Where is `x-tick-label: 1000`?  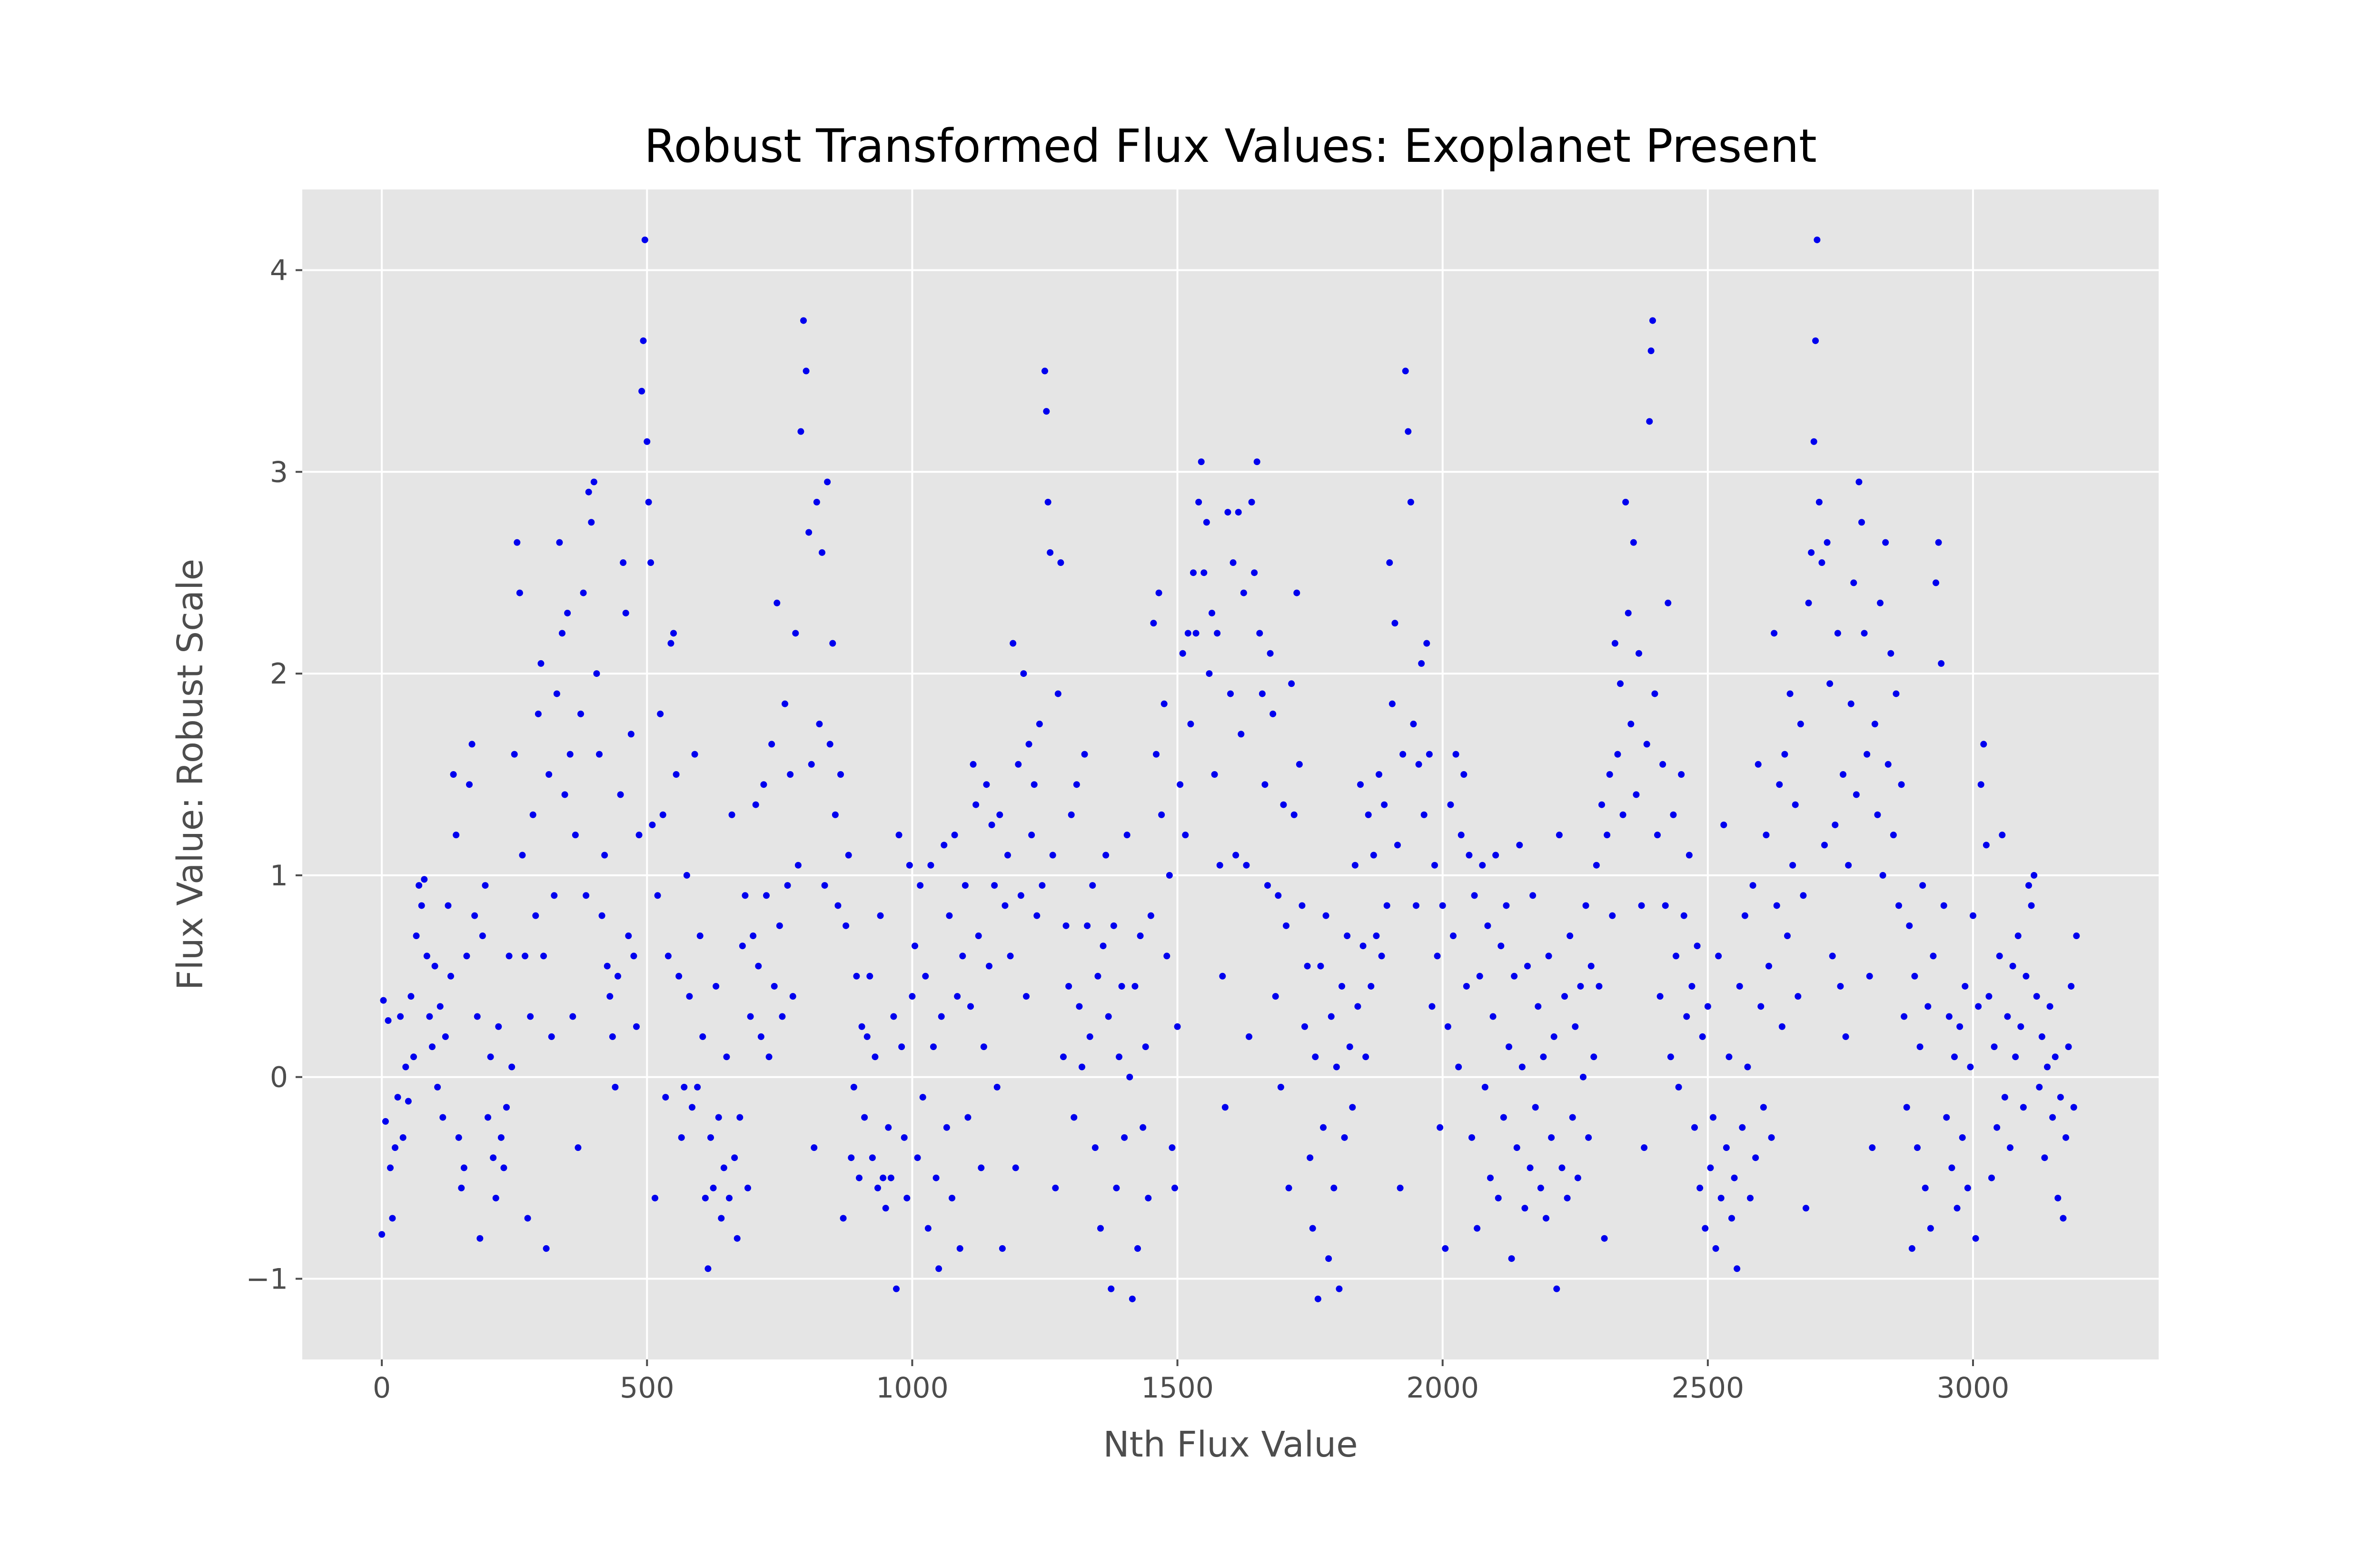 x-tick-label: 1000 is located at coordinates (912, 1388).